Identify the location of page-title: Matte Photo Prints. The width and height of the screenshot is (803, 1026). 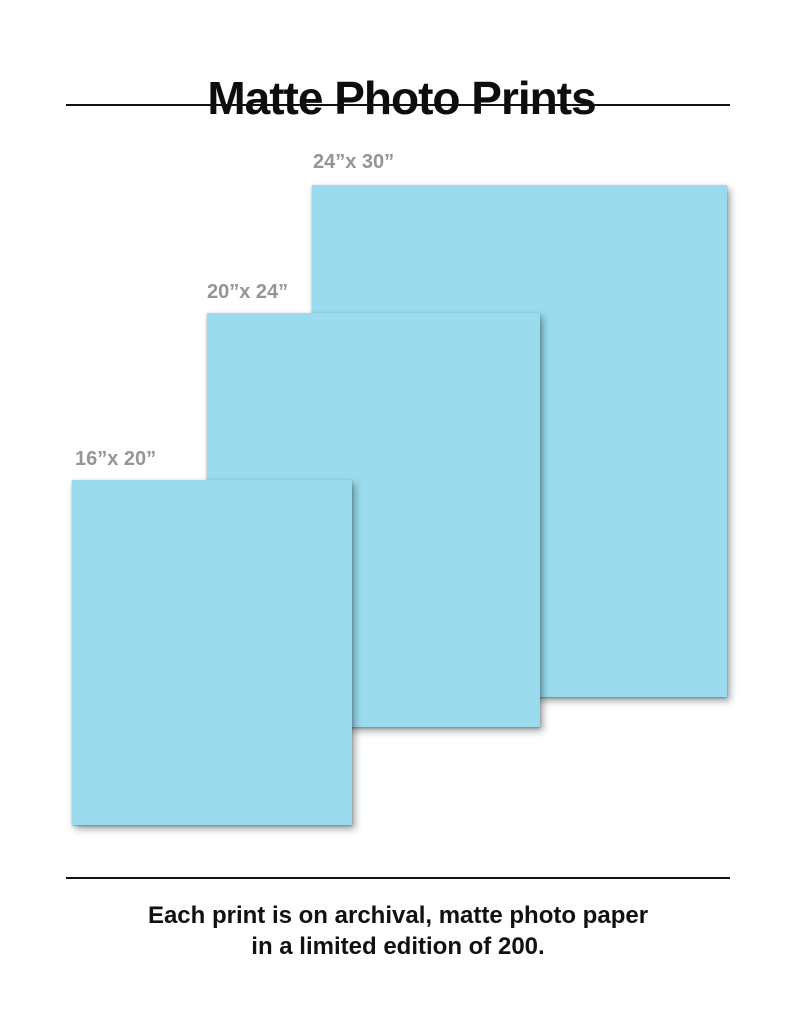
(401, 97).